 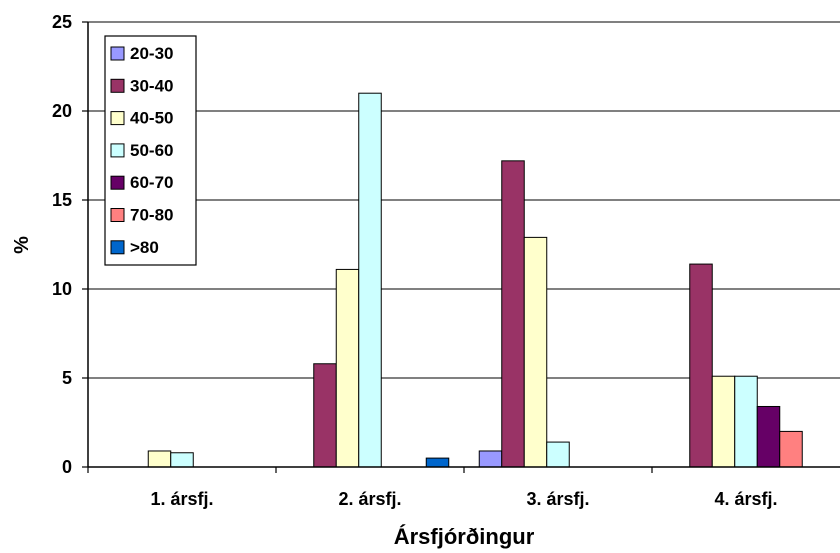 I want to click on y-tick-labels: 0 5 10 15 20 25, so click(x=62, y=244).